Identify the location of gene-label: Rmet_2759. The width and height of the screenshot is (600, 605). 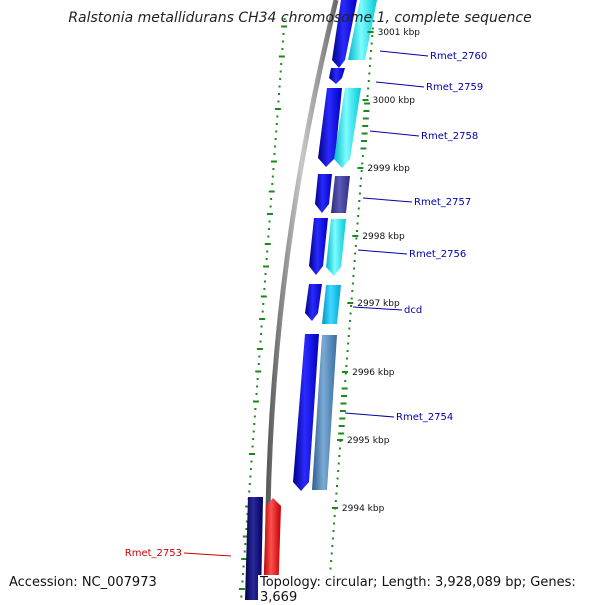
(454, 87).